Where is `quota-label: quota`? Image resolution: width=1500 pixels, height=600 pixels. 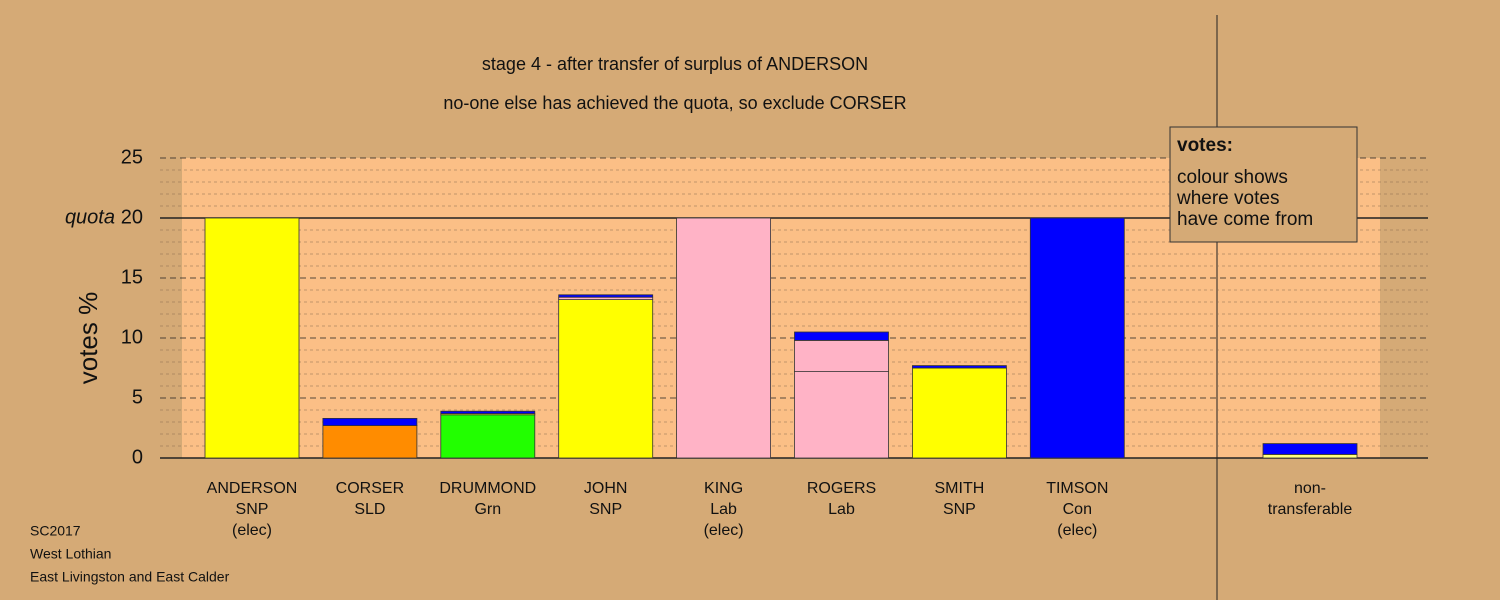 quota-label: quota is located at coordinates (90, 217).